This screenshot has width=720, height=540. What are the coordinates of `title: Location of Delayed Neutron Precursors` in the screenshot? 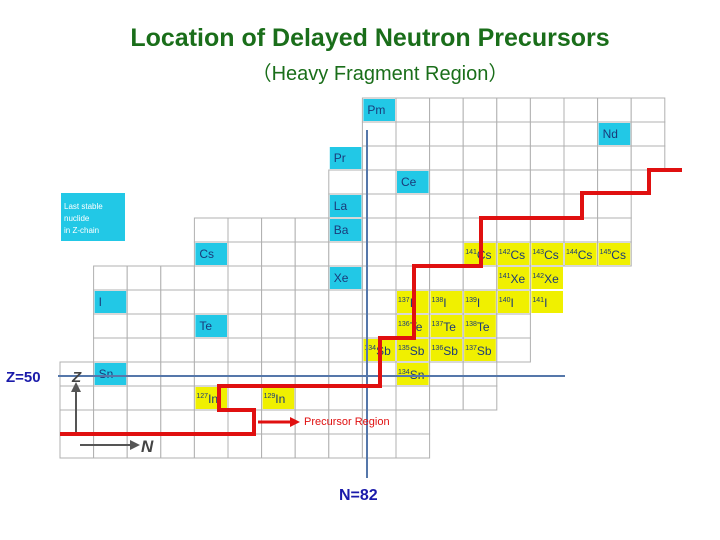 It's located at (370, 38).